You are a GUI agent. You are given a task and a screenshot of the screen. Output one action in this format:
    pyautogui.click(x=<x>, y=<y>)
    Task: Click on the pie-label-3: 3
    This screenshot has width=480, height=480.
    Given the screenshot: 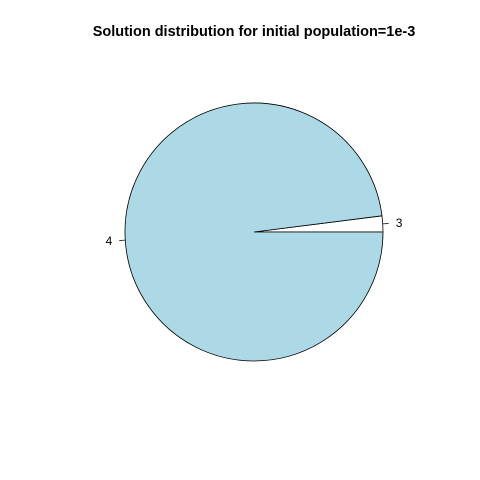 What is the action you would take?
    pyautogui.click(x=399, y=223)
    